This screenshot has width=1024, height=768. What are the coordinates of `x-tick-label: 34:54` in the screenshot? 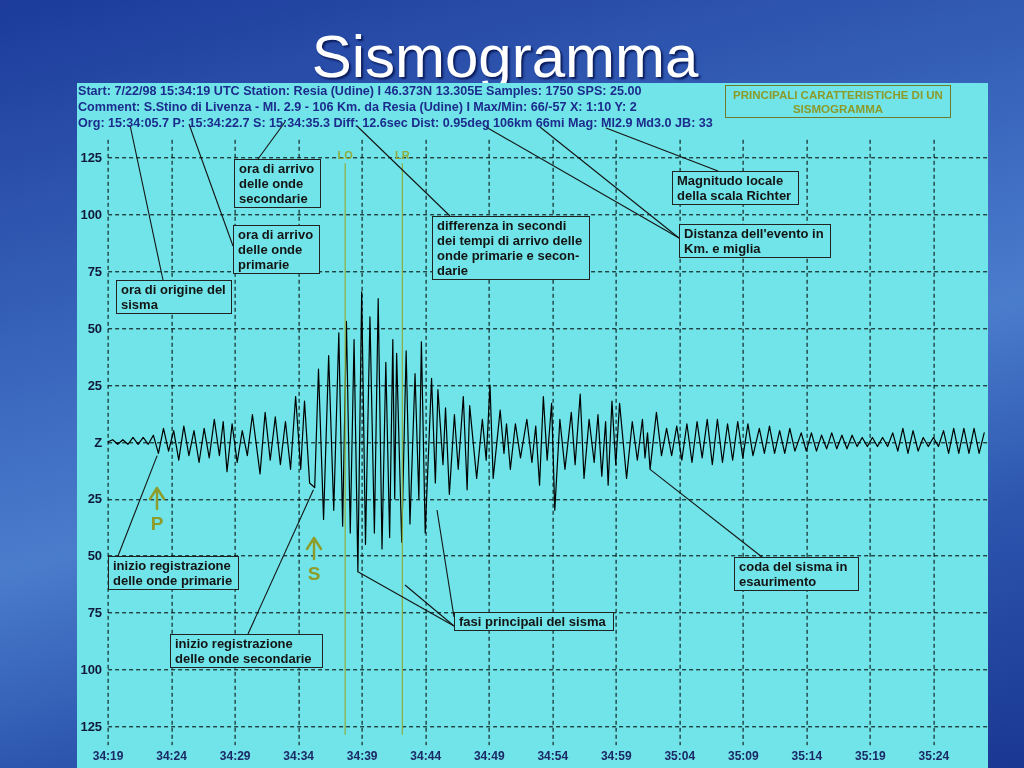 It's located at (553, 756).